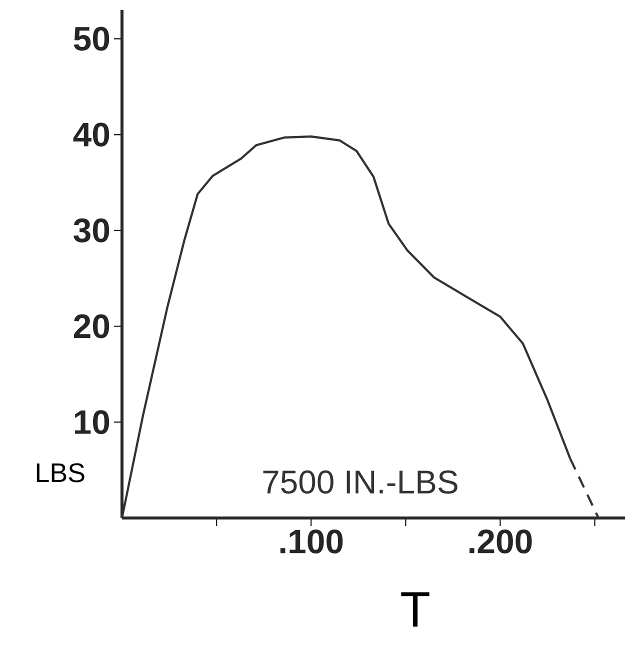 Image resolution: width=625 pixels, height=648 pixels. What do you see at coordinates (91, 134) in the screenshot?
I see `y-tick-label: 40` at bounding box center [91, 134].